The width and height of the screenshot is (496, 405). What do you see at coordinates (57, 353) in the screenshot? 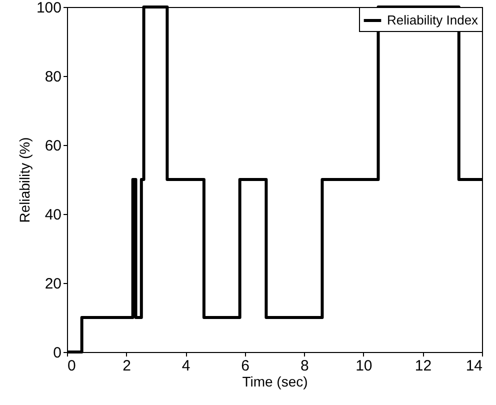
I see `y-tick-label: 0` at bounding box center [57, 353].